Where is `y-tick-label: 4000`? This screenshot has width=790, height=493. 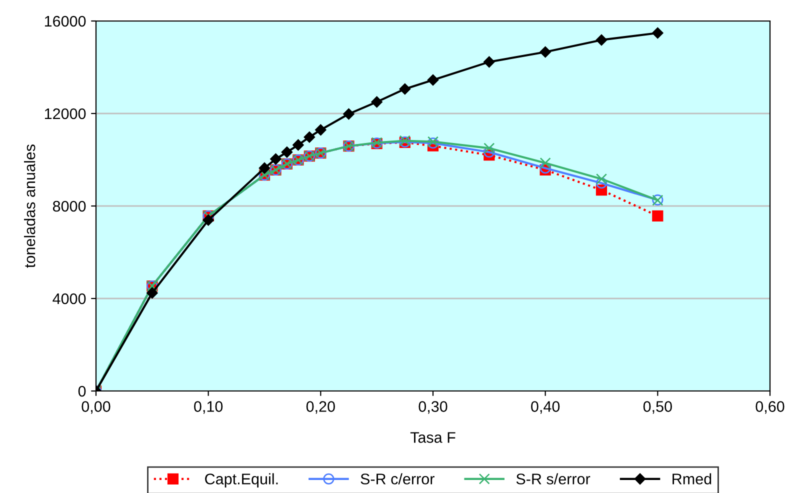 y-tick-label: 4000 is located at coordinates (69, 298).